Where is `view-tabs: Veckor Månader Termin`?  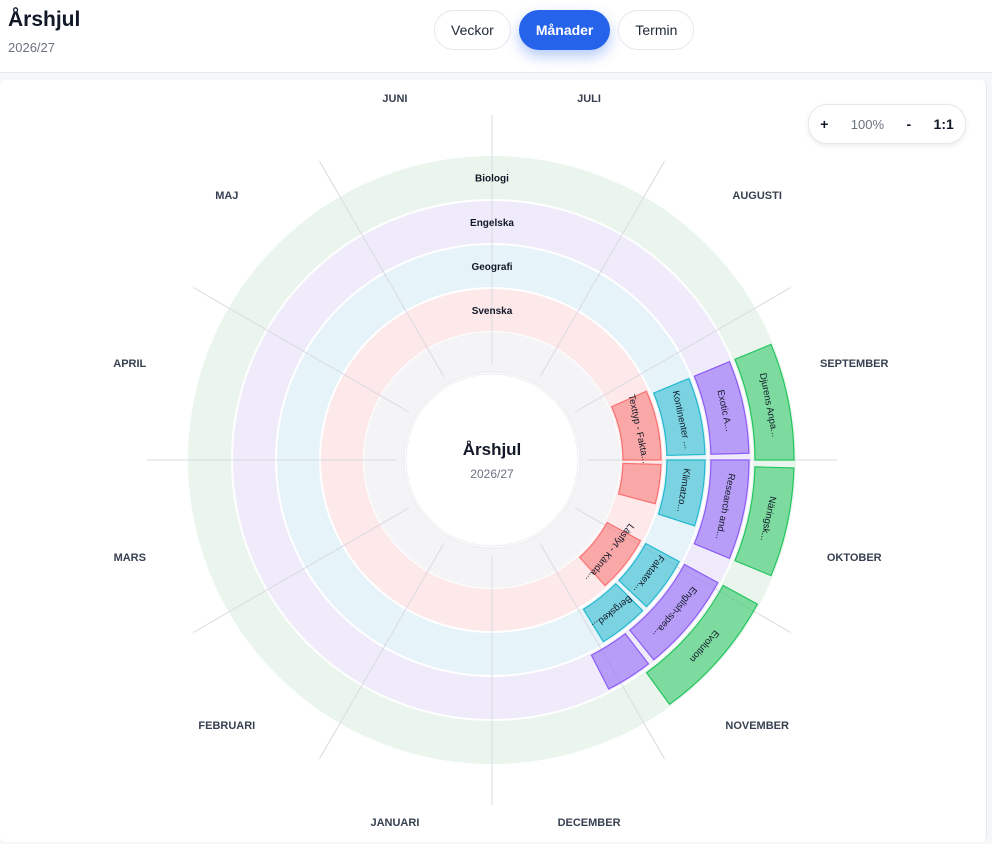 view-tabs: Veckor Månader Termin is located at coordinates (564, 30).